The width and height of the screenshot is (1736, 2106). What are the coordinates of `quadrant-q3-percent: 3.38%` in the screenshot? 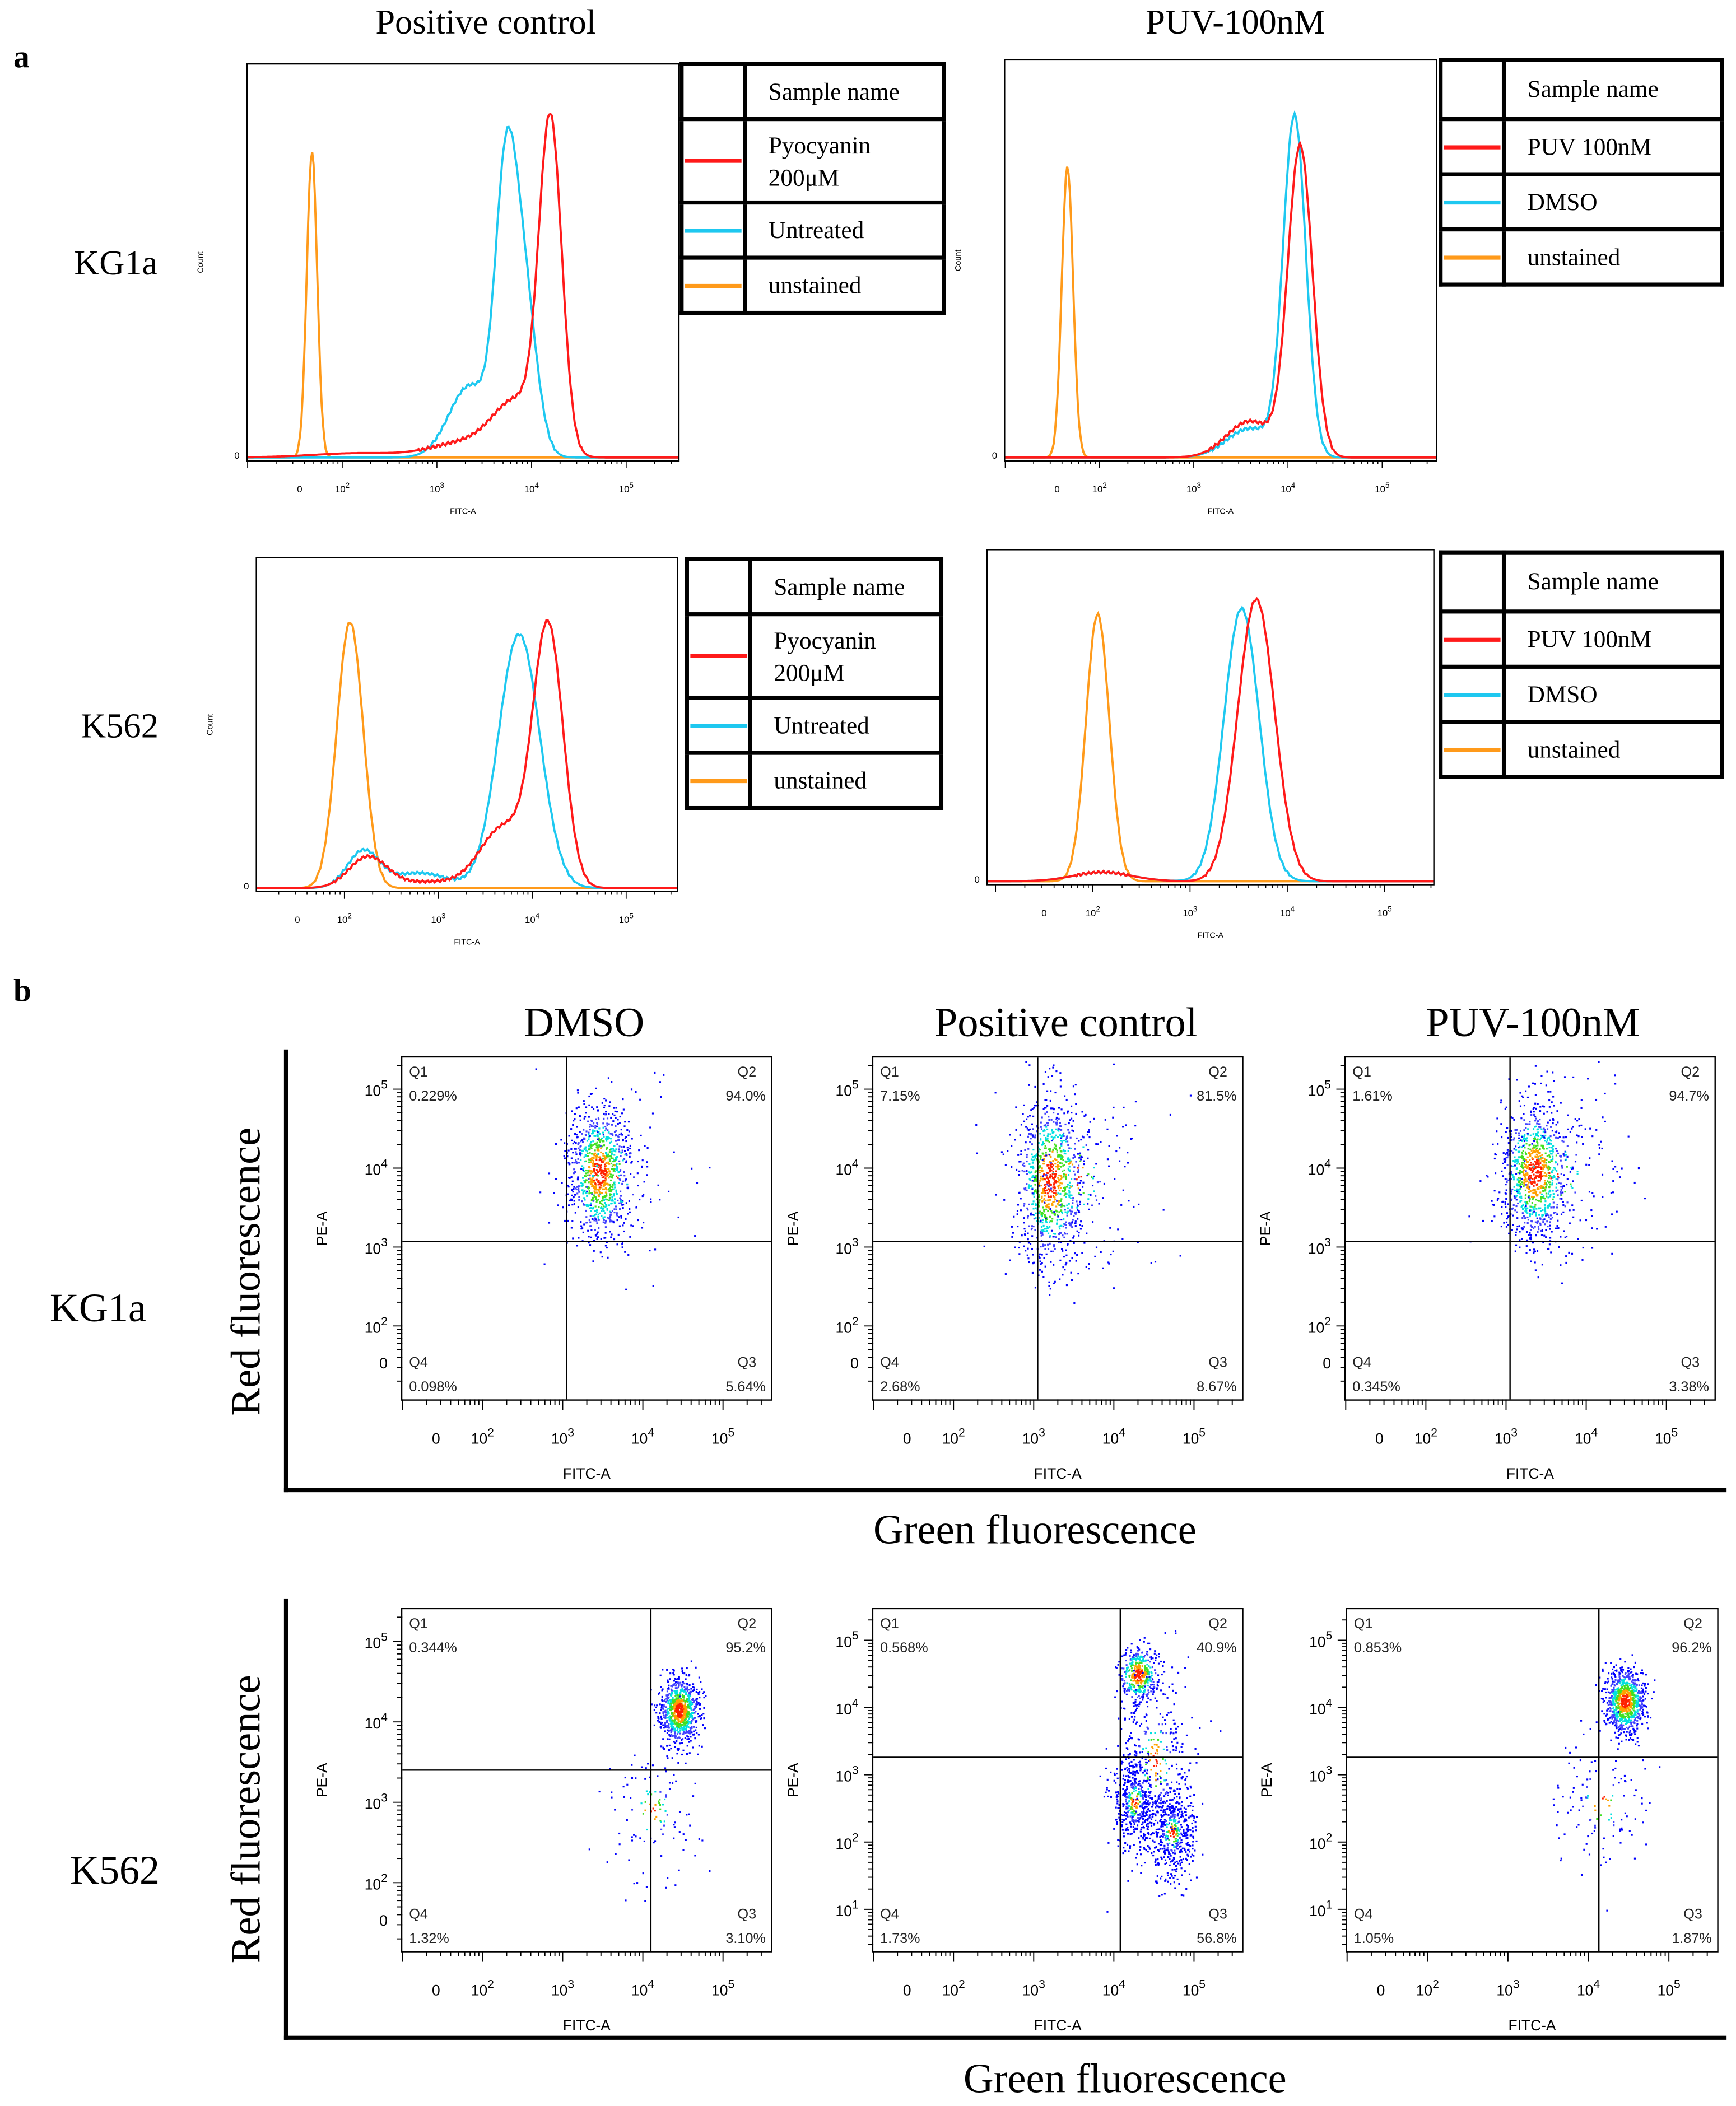 It's located at (1689, 1387).